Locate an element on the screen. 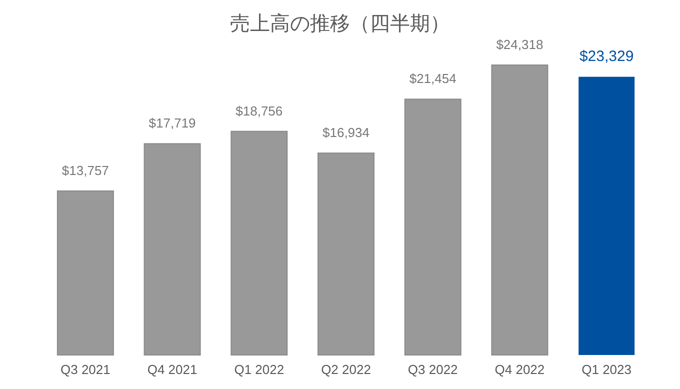 The image size is (680, 389). x-tick-label: Q3 2022 is located at coordinates (433, 369).